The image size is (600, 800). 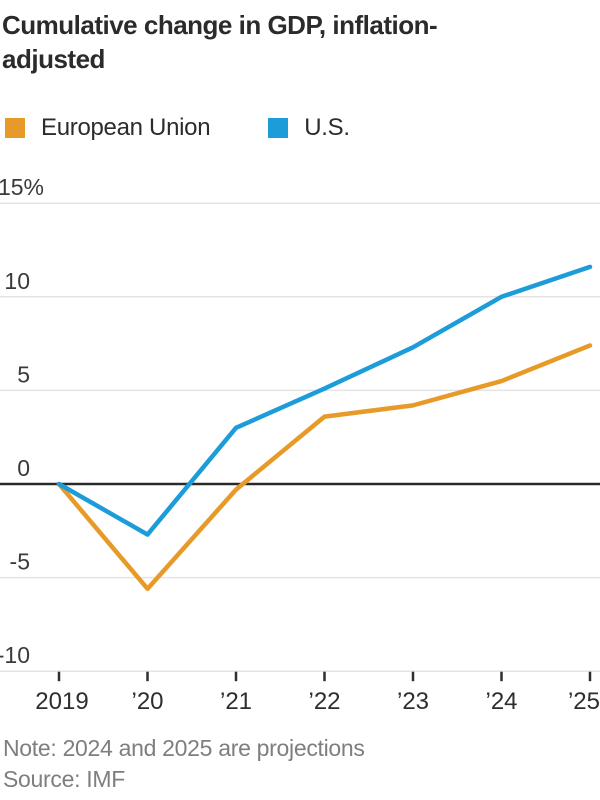 What do you see at coordinates (327, 127) in the screenshot?
I see `legend-label-us: U.S.` at bounding box center [327, 127].